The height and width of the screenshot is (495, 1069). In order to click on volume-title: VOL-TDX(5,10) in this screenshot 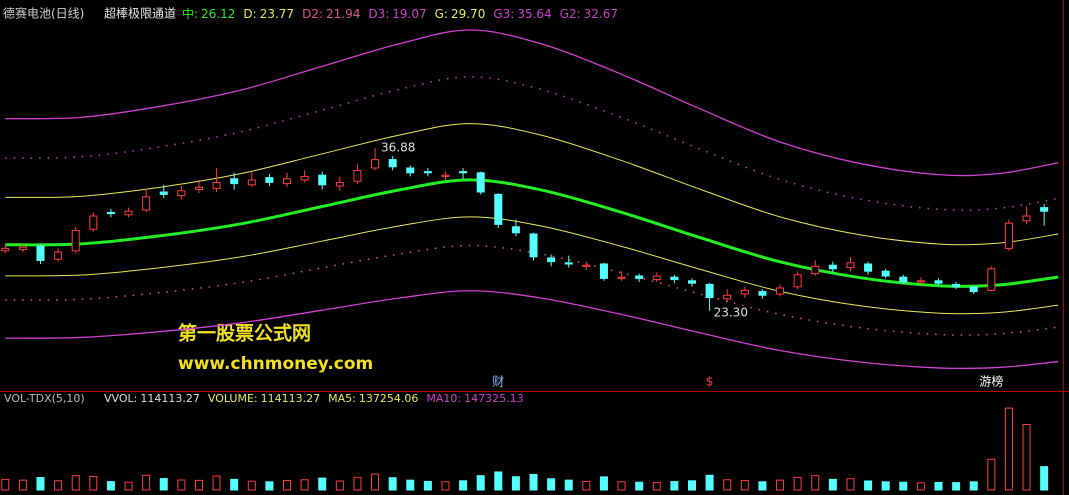, I will do `click(44, 398)`.